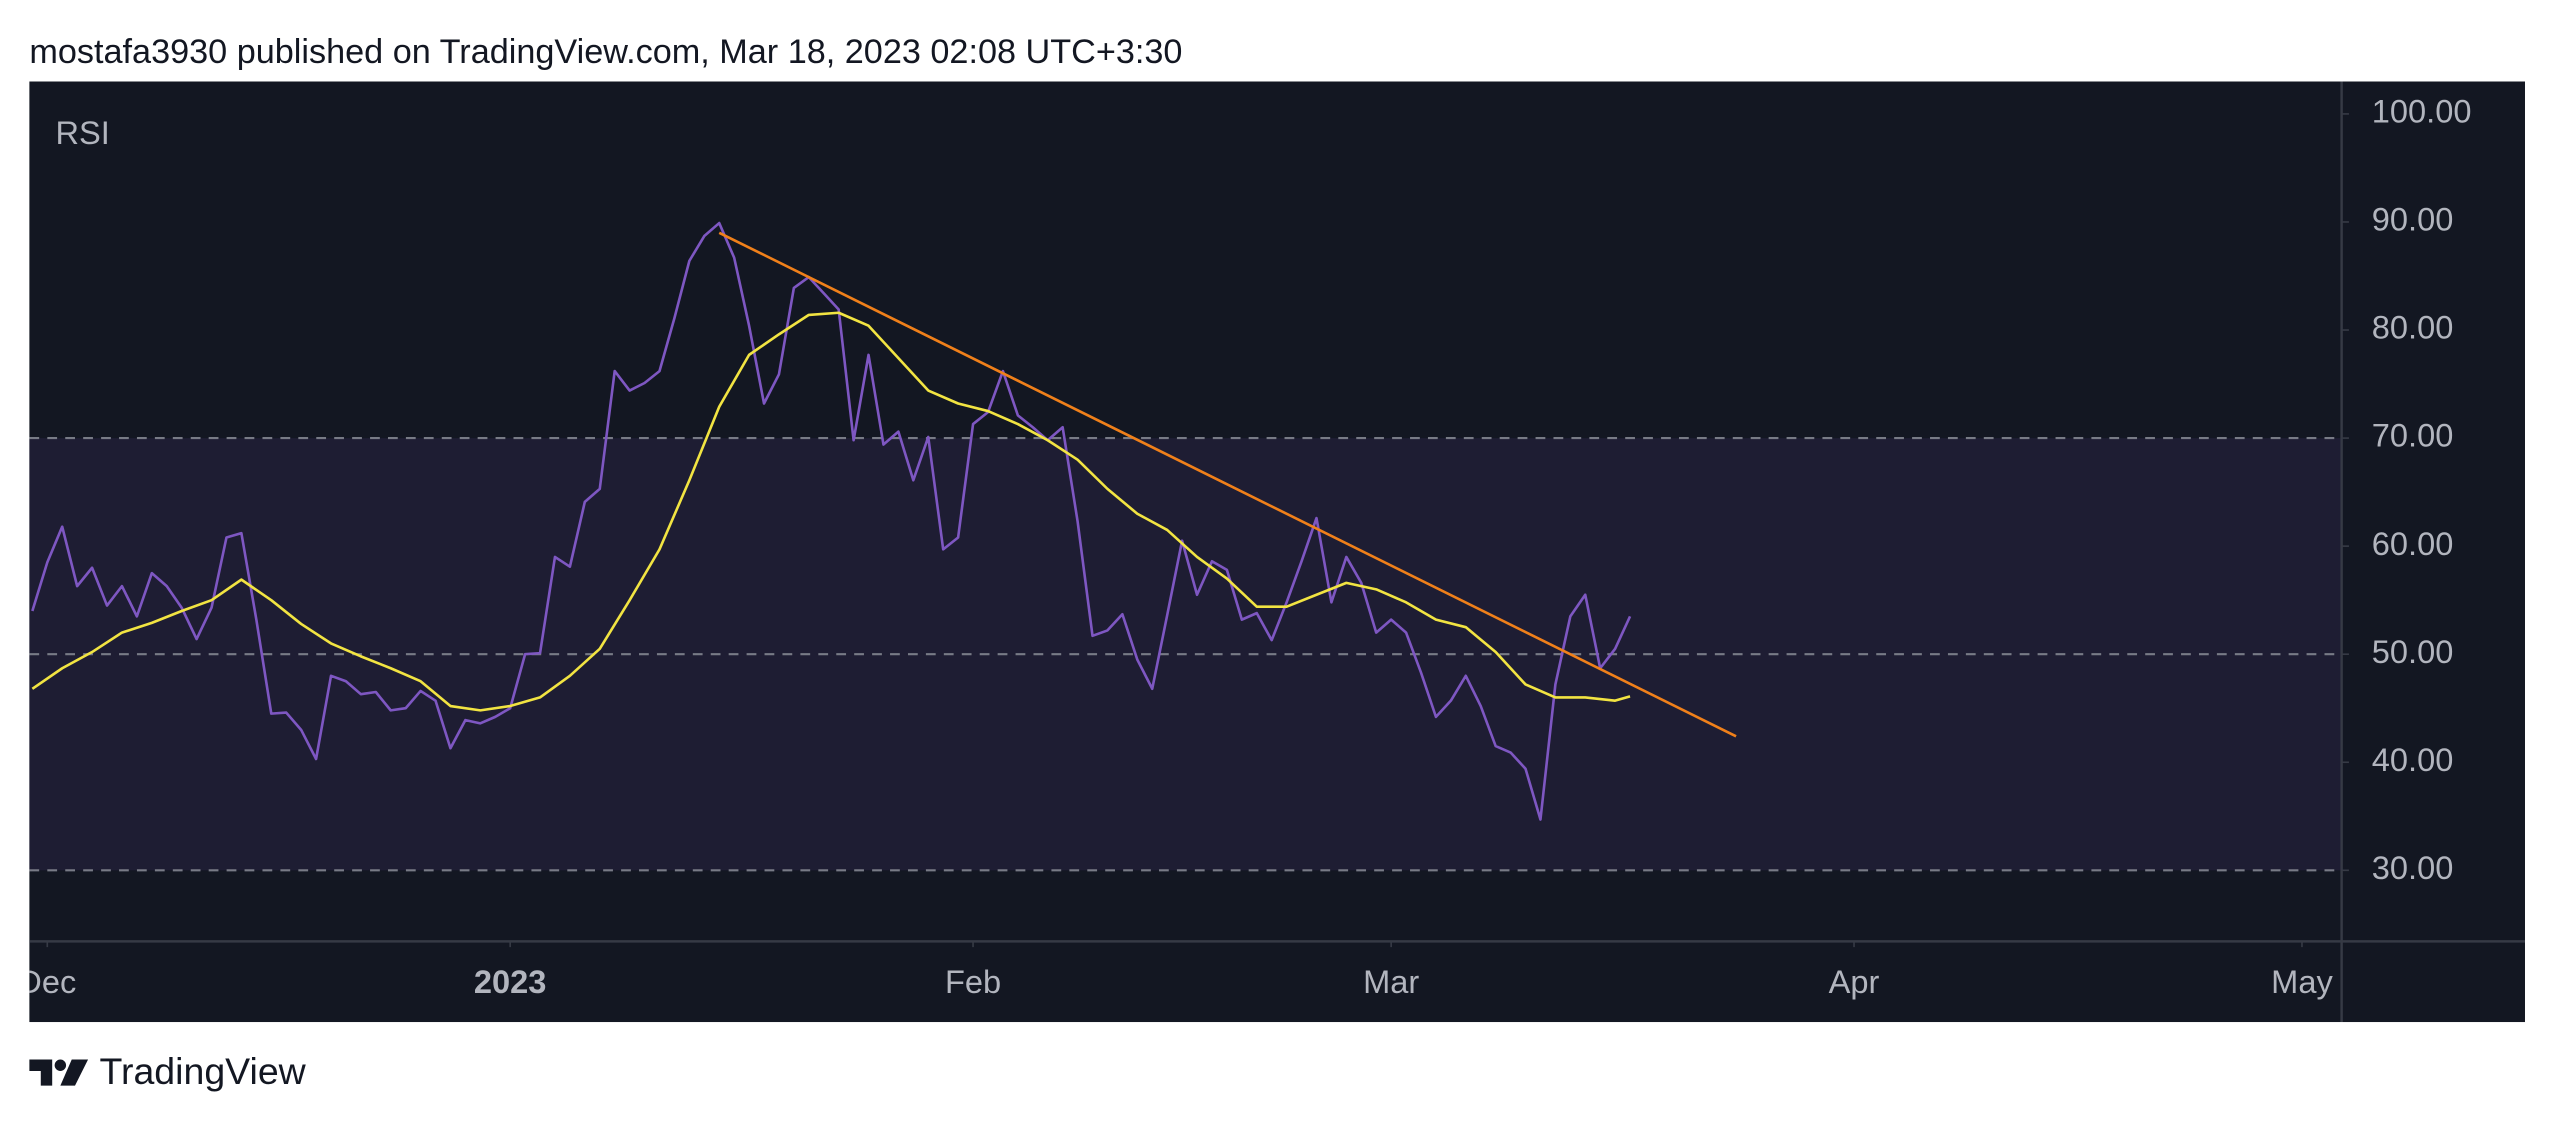 The image size is (2556, 1128). What do you see at coordinates (2413, 435) in the screenshot?
I see `y-tick-label: 70.00` at bounding box center [2413, 435].